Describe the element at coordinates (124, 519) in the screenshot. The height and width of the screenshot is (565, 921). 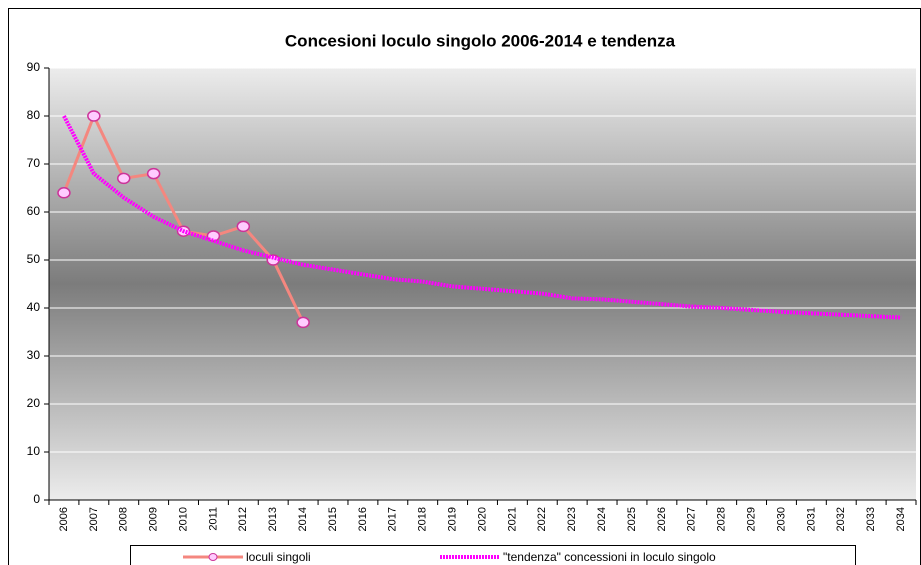
I see `x-tick-label: 2008` at that location.